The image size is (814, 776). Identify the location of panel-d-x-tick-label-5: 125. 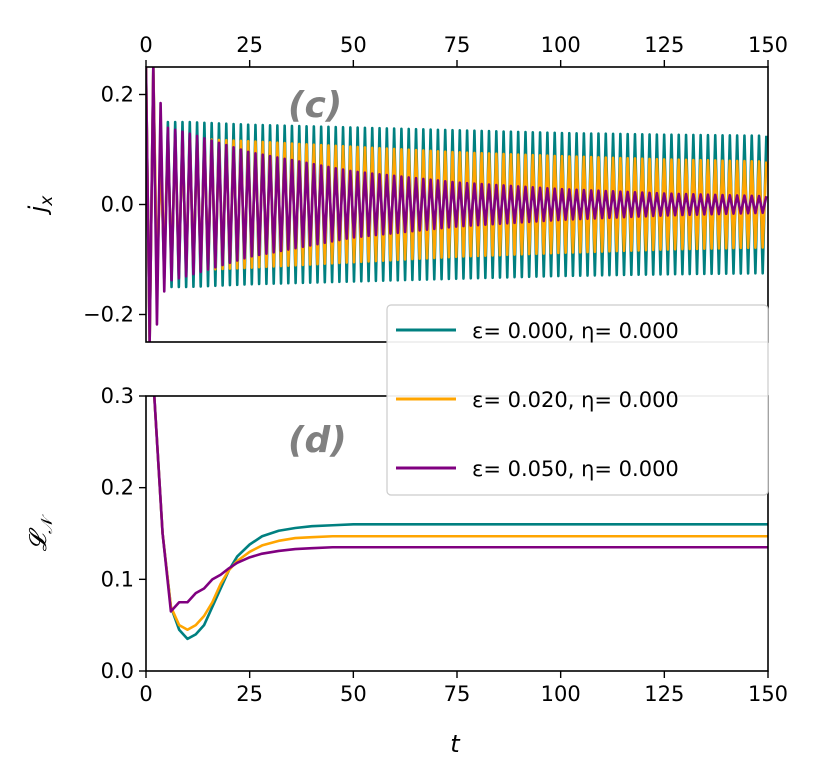
(664, 694).